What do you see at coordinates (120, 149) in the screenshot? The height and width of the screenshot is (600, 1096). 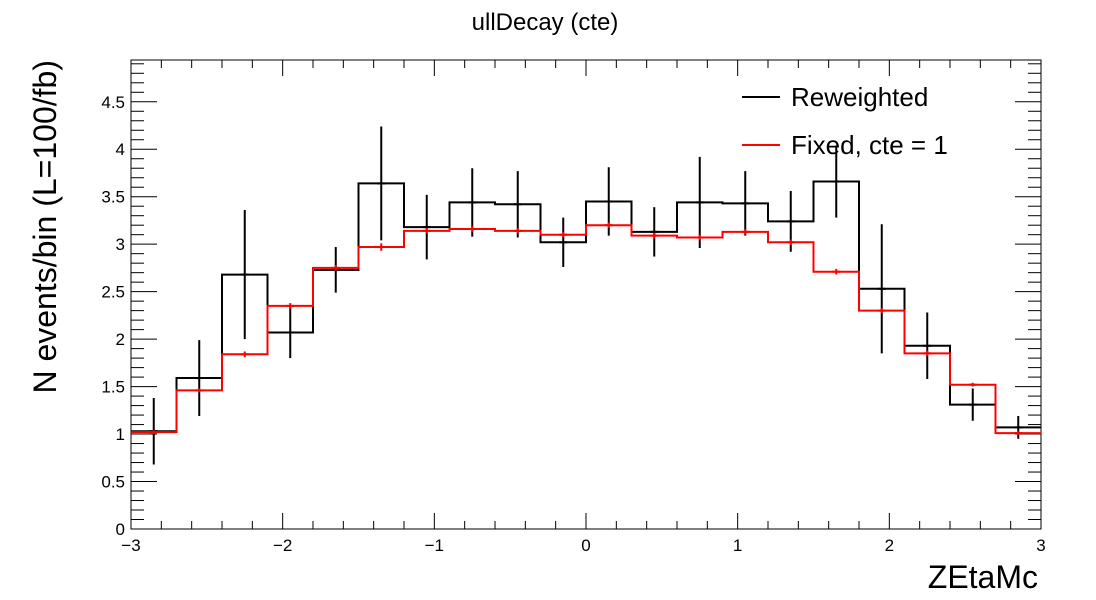 I see `y-tick-label: 4` at bounding box center [120, 149].